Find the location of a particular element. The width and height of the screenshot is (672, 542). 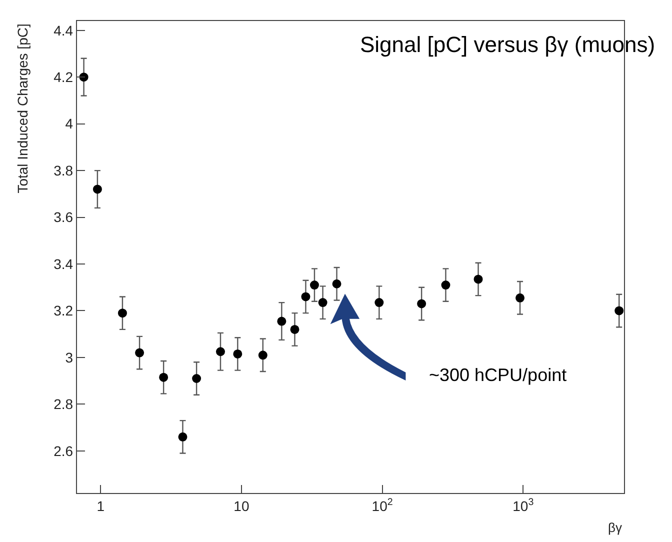

y-tick-label: 4.4 is located at coordinates (64, 30).